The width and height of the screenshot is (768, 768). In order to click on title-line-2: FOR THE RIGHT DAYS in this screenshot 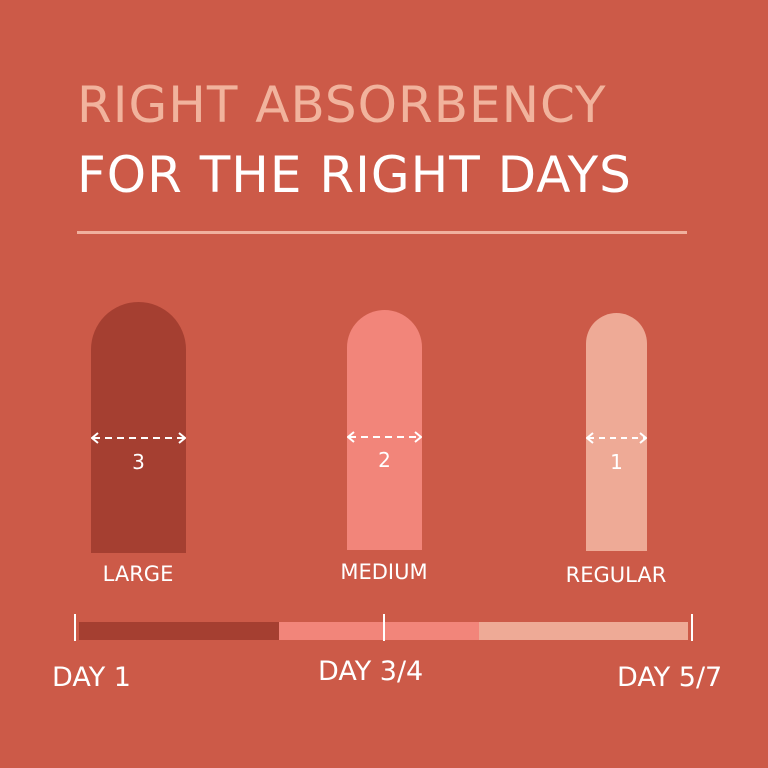, I will do `click(354, 175)`.